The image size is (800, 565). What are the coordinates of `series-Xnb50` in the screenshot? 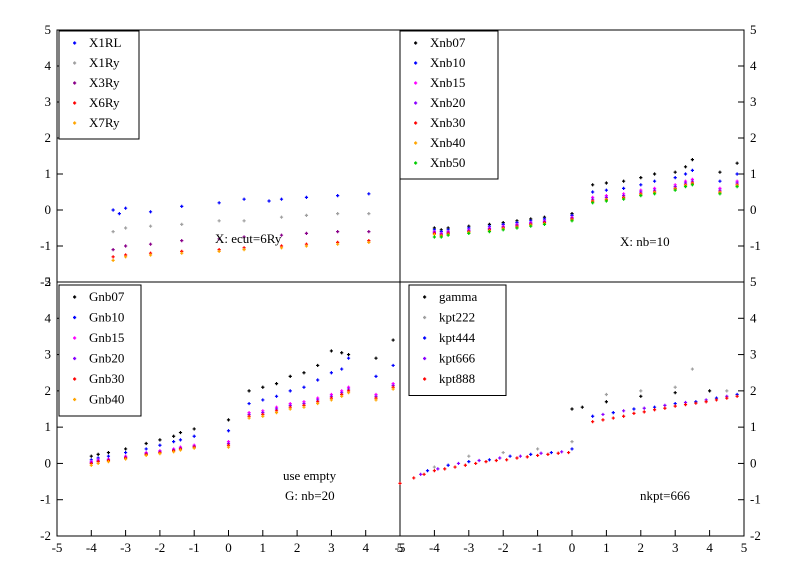 It's located at (585, 211).